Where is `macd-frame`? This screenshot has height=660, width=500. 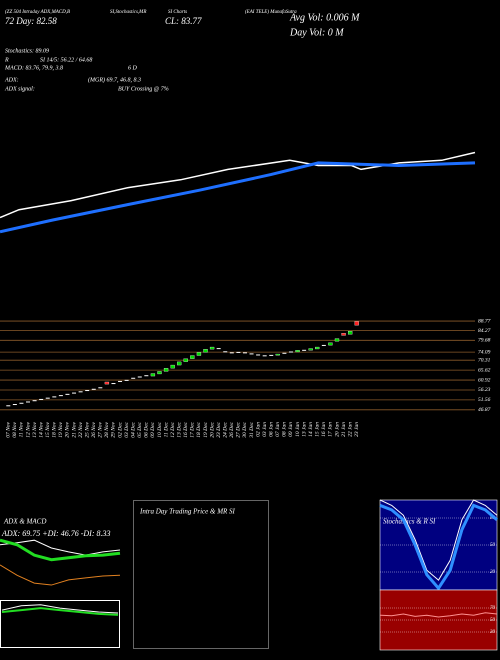 macd-frame is located at coordinates (60, 624).